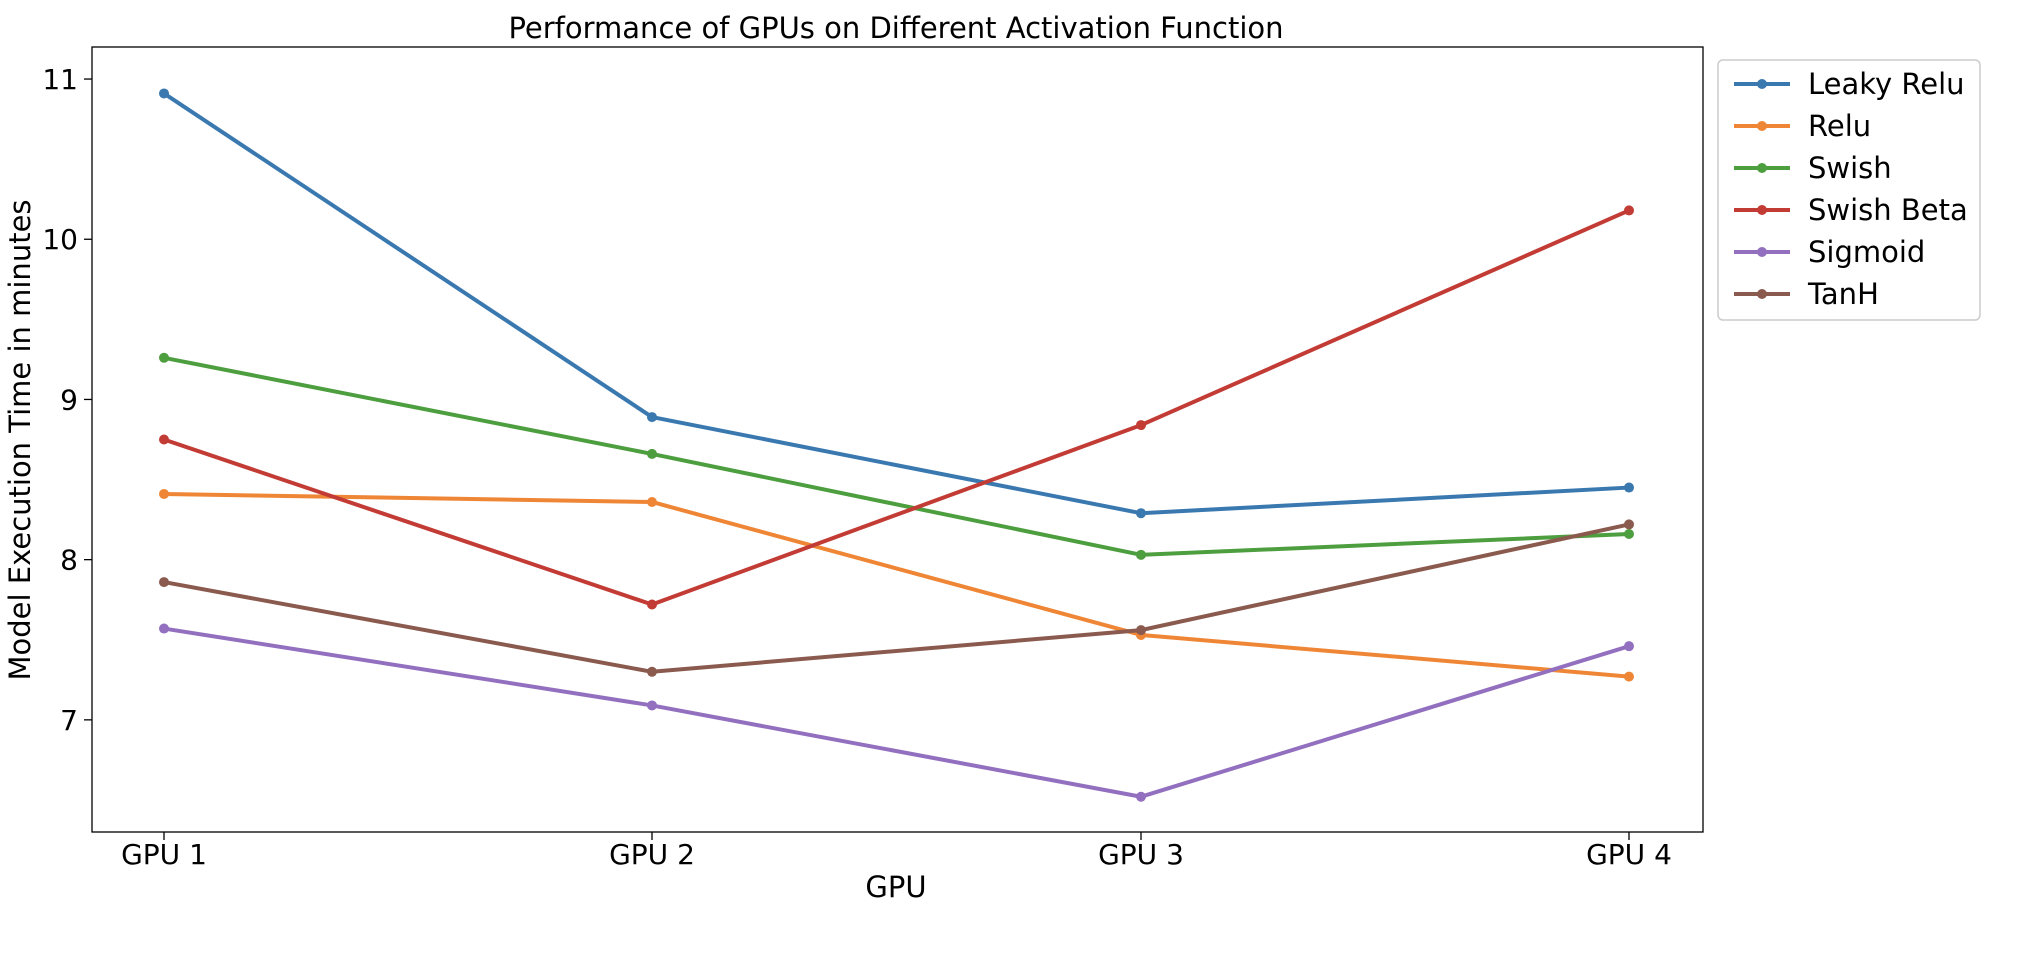 This screenshot has width=2024, height=960. What do you see at coordinates (1849, 190) in the screenshot?
I see `legend: Leaky Relu Relu Swish Swish Beta Sigmoid TanH` at bounding box center [1849, 190].